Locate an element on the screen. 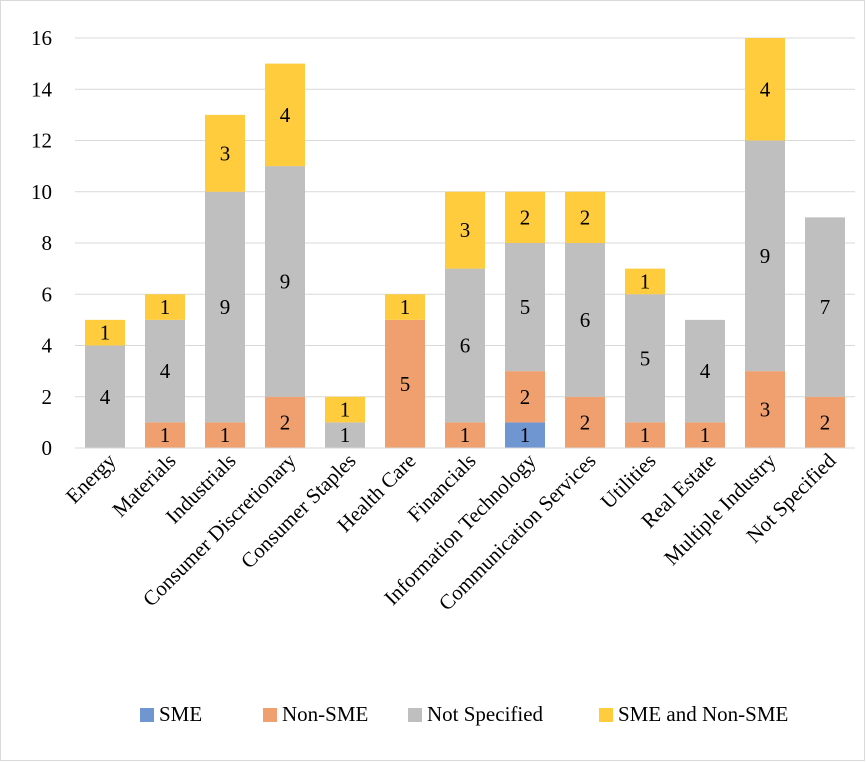  y-tick-label: 4 is located at coordinates (47, 346).